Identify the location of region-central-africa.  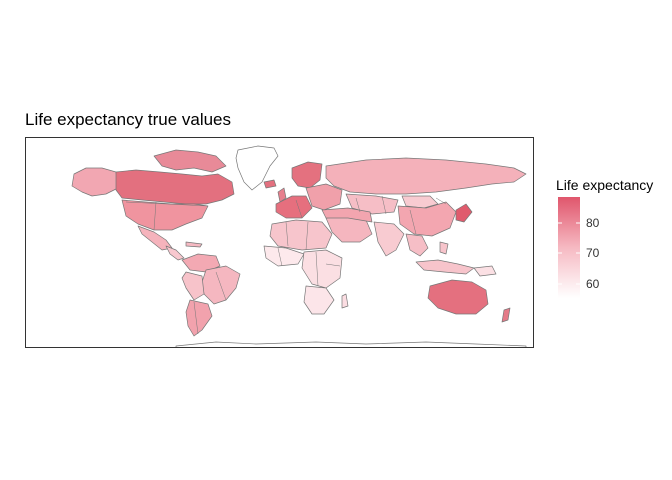
(322, 269).